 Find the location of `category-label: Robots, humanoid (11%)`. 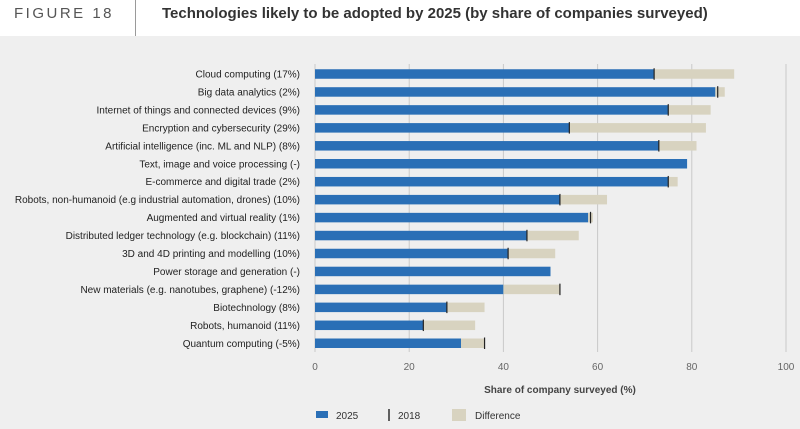

category-label: Robots, humanoid (11%) is located at coordinates (245, 326).